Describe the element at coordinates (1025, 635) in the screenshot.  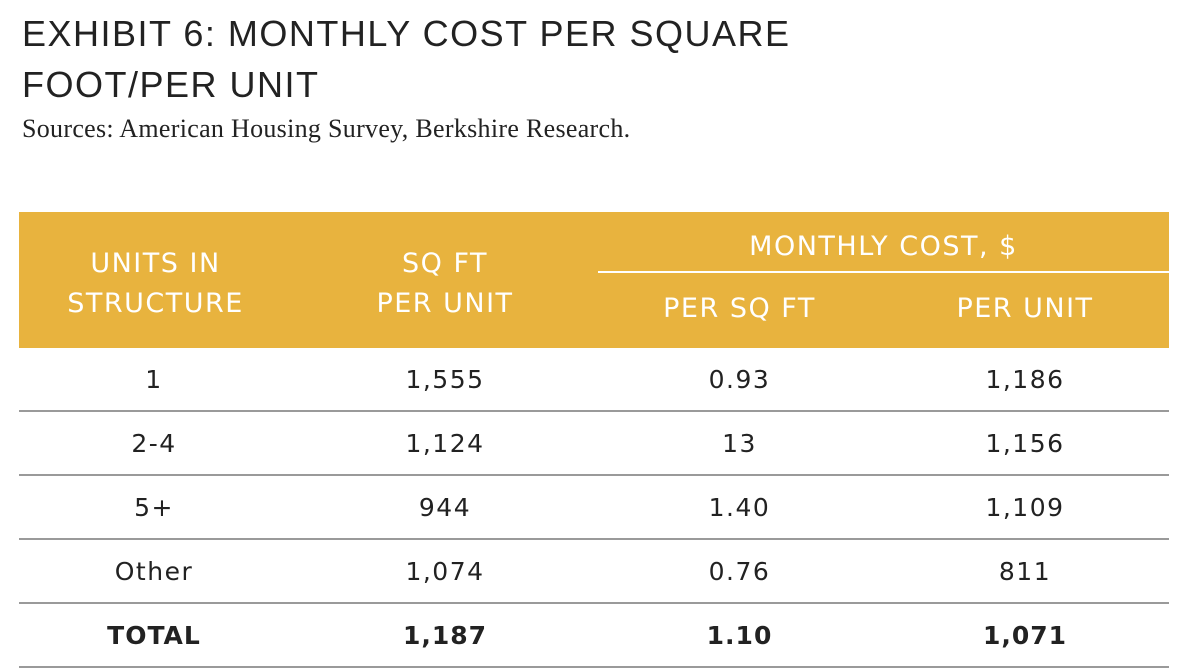
I see `cell-total-per-unit: 1,071` at that location.